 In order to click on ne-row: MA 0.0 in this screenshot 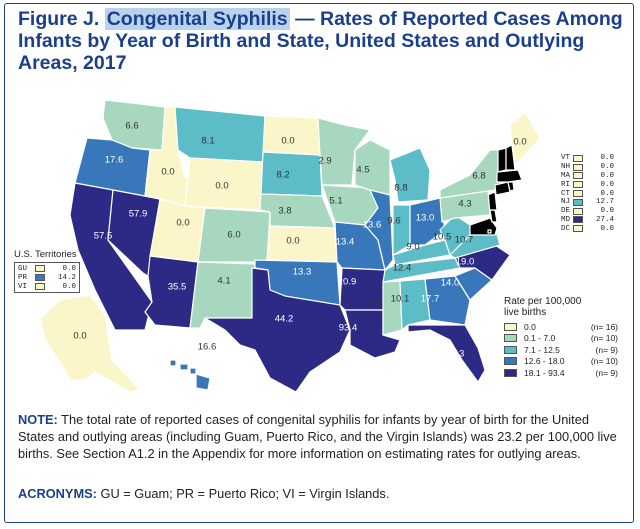, I will do `click(585, 176)`.